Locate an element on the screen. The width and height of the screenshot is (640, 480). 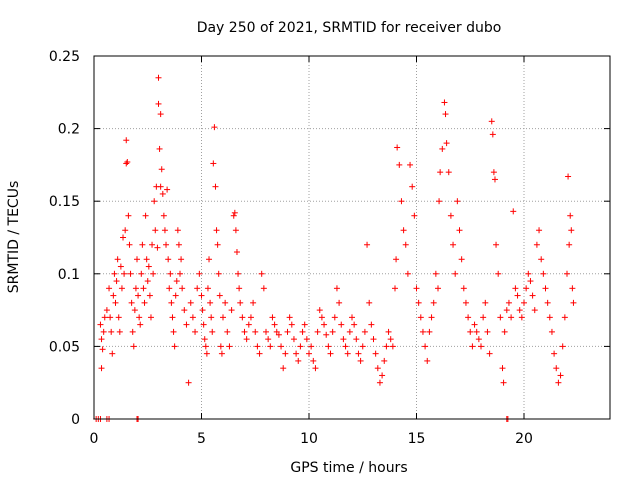
y-axis-label: SRMTID / TECUs is located at coordinates (14, 237).